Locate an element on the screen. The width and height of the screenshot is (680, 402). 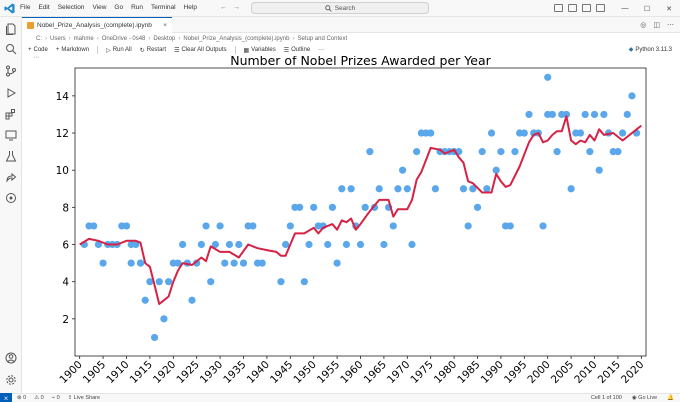
y-tick-label: 4 is located at coordinates (65, 283).